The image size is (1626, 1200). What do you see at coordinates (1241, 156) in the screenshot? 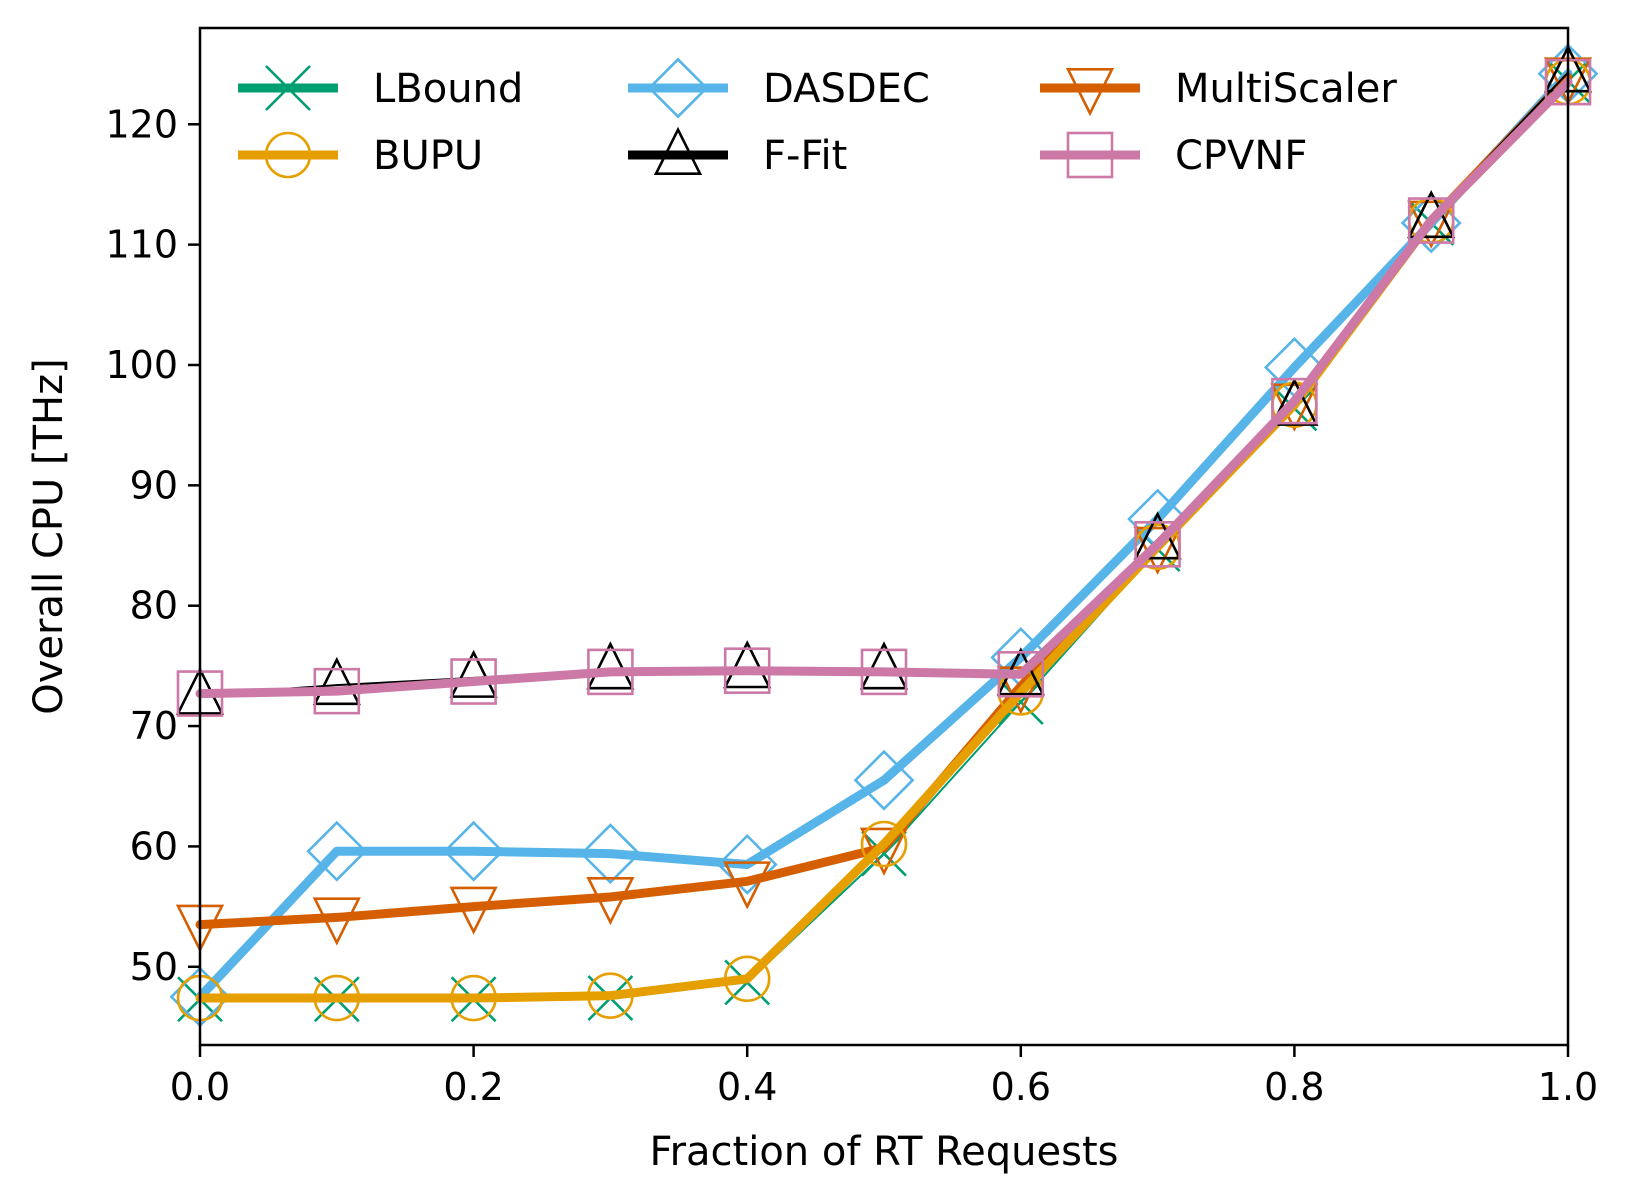
I see `legend-label: CPVNF` at bounding box center [1241, 156].